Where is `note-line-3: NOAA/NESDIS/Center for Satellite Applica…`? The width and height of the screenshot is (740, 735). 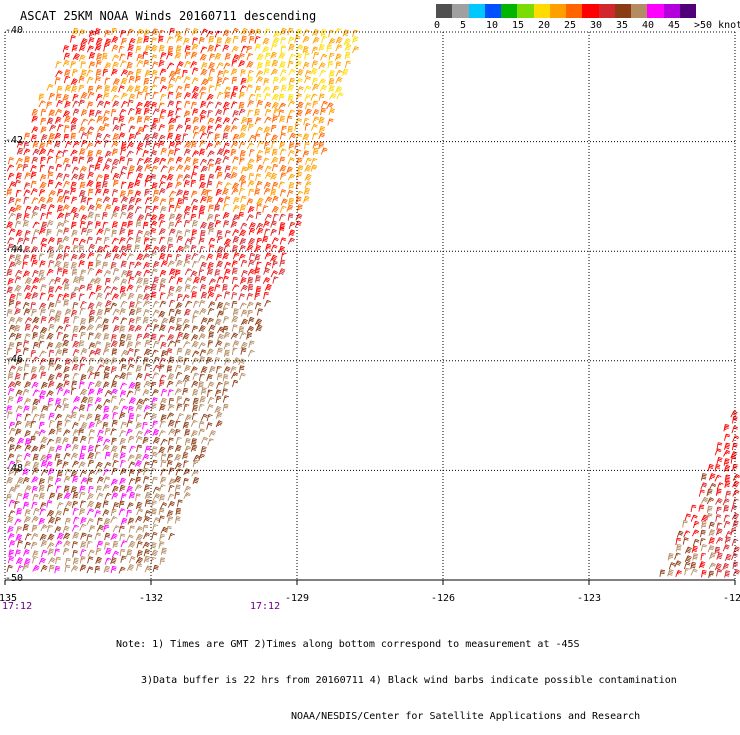 note-line-3: NOAA/NESDIS/Center for Satellite Applica… is located at coordinates (466, 716).